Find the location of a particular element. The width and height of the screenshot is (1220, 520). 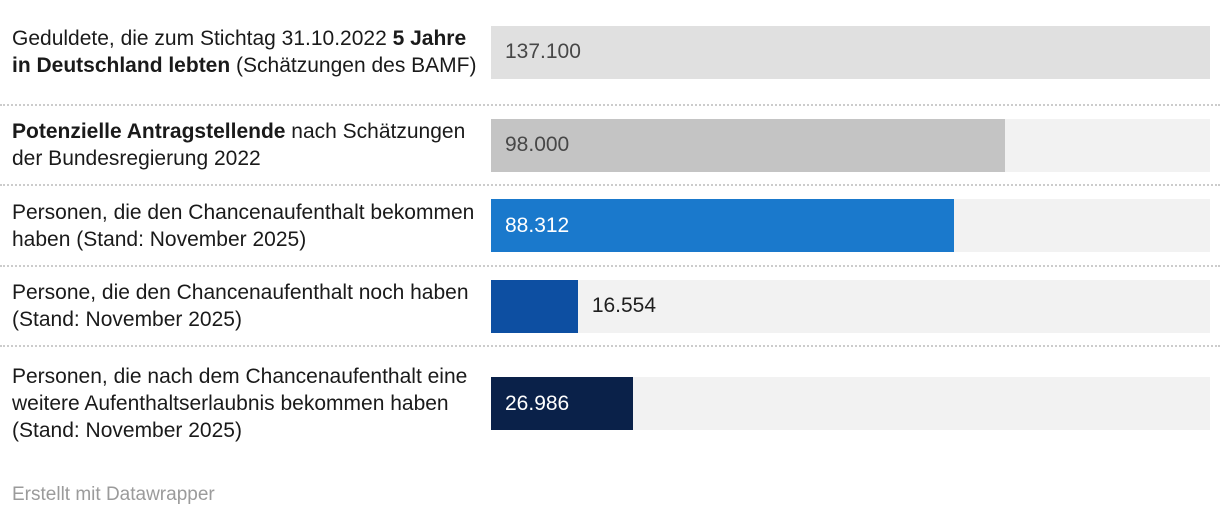

bar-value: 137.100 is located at coordinates (543, 51).